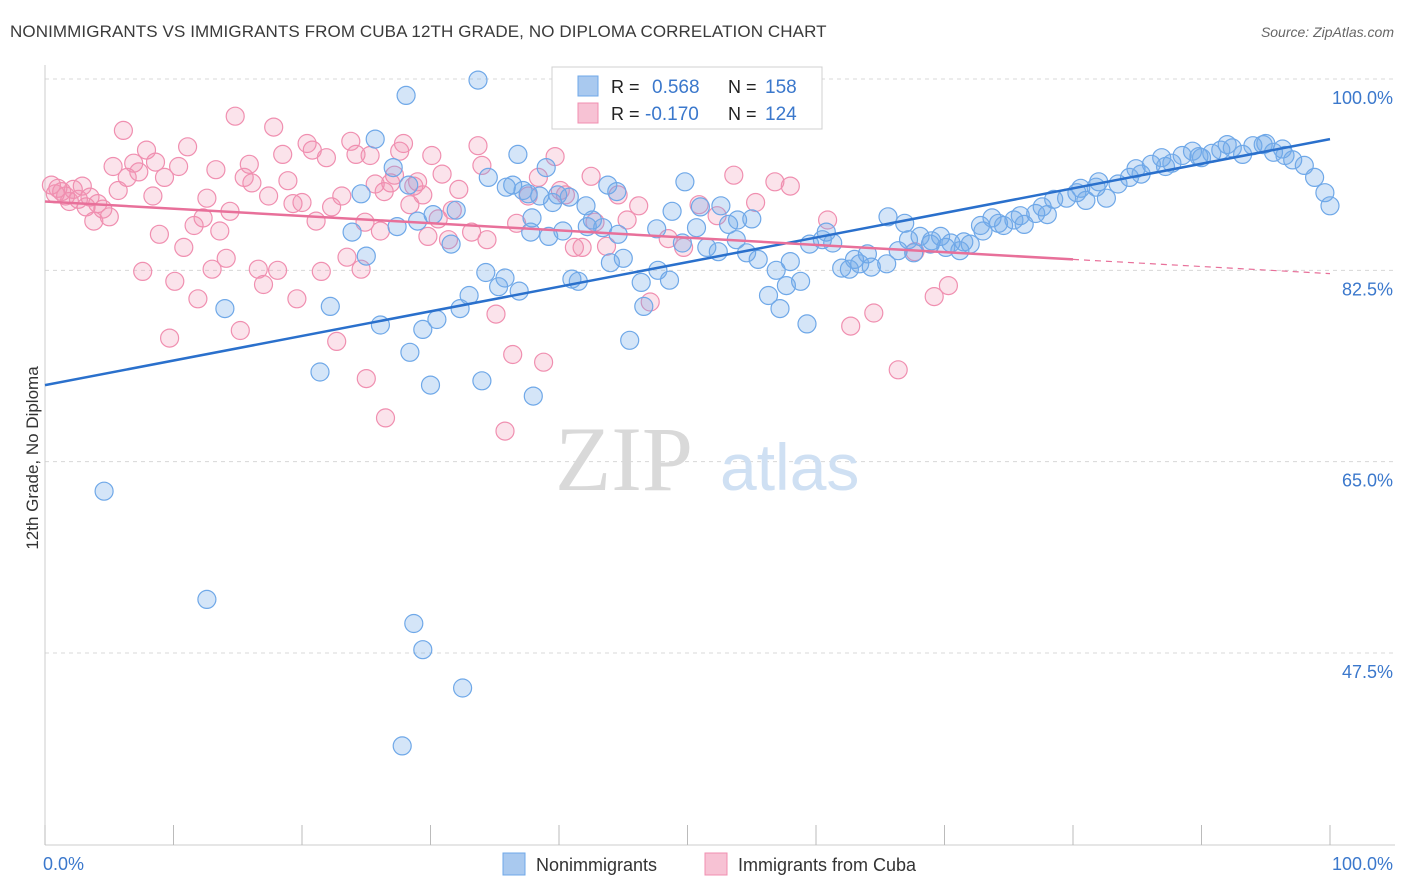  I want to click on stats-legend-swatch-pink, so click(588, 113).